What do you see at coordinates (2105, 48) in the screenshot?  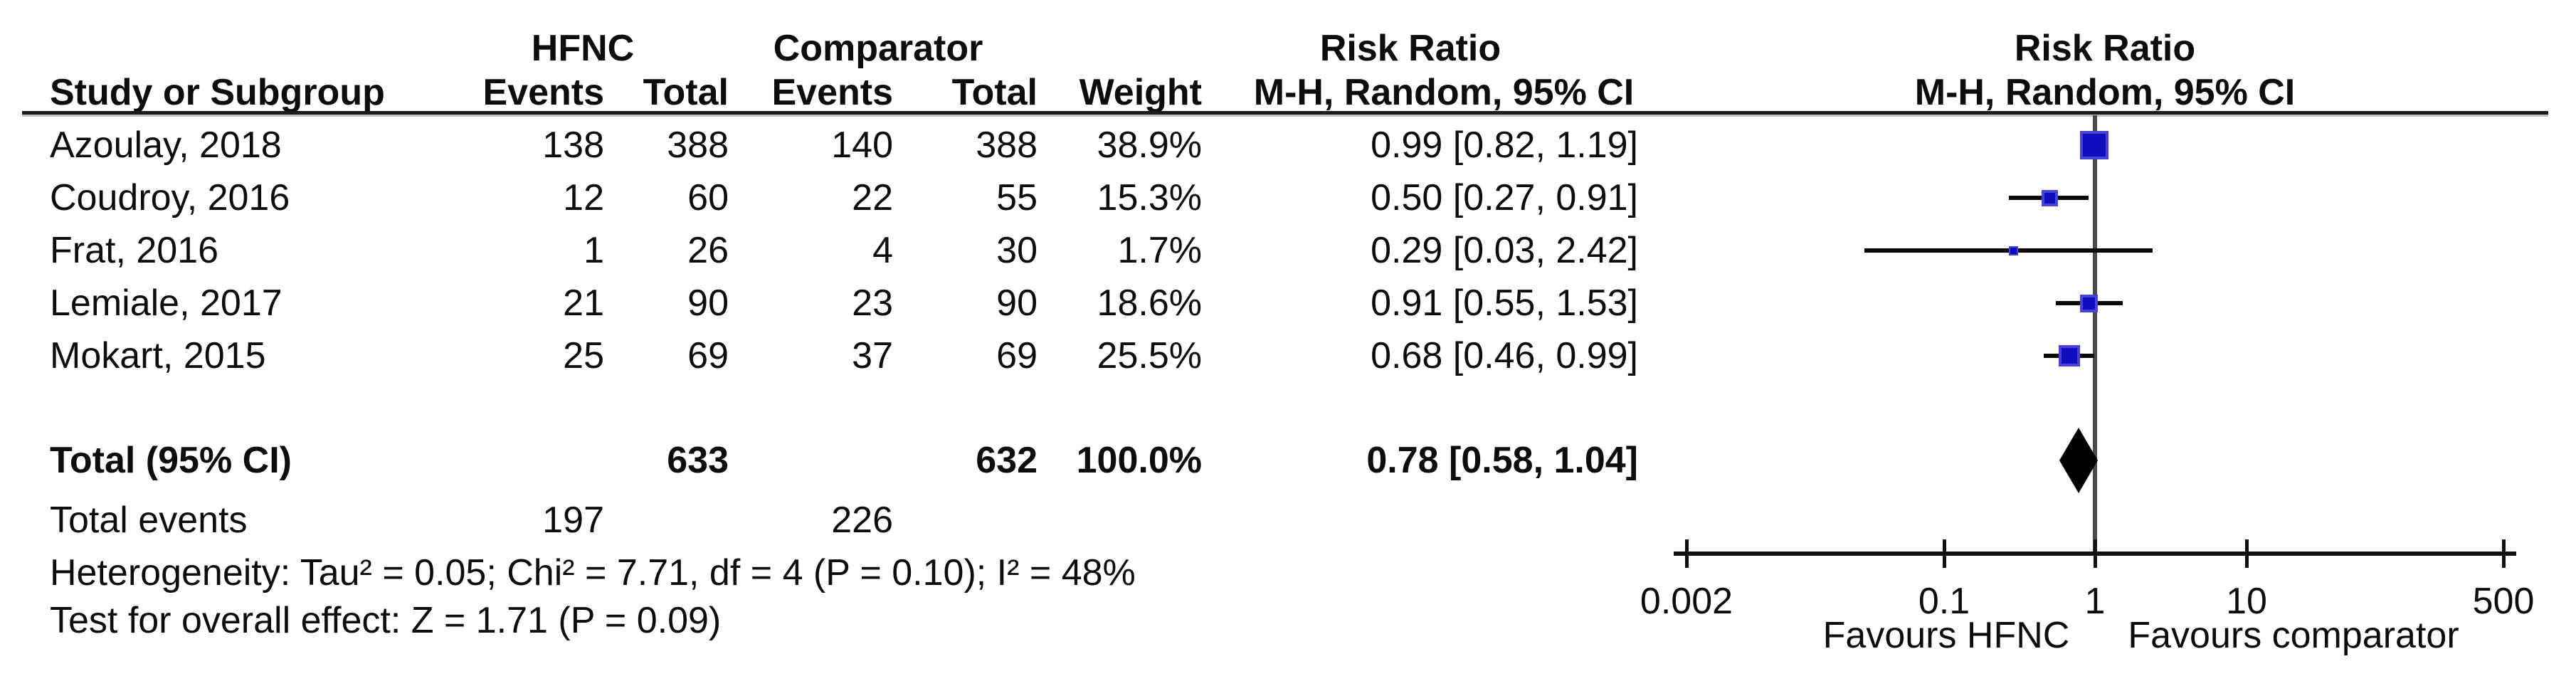 I see `risk-ratio-header-plot: Risk Ratio` at bounding box center [2105, 48].